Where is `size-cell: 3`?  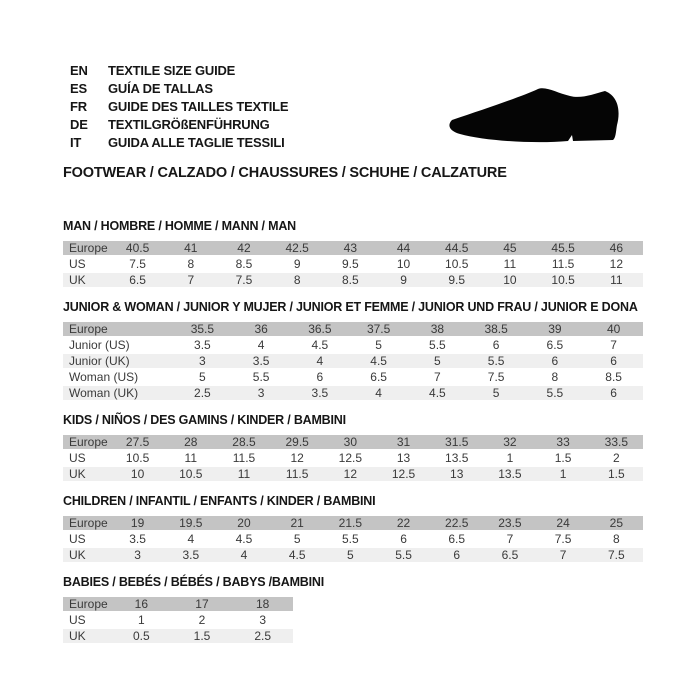 size-cell: 3 is located at coordinates (261, 393).